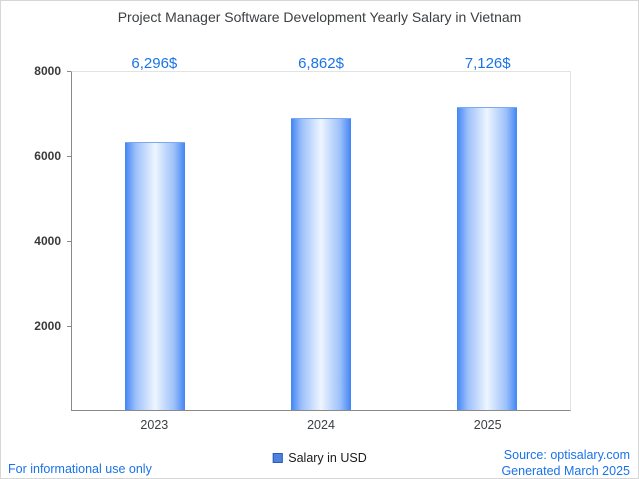 Image resolution: width=639 pixels, height=479 pixels. What do you see at coordinates (487, 258) in the screenshot?
I see `bar-2025` at bounding box center [487, 258].